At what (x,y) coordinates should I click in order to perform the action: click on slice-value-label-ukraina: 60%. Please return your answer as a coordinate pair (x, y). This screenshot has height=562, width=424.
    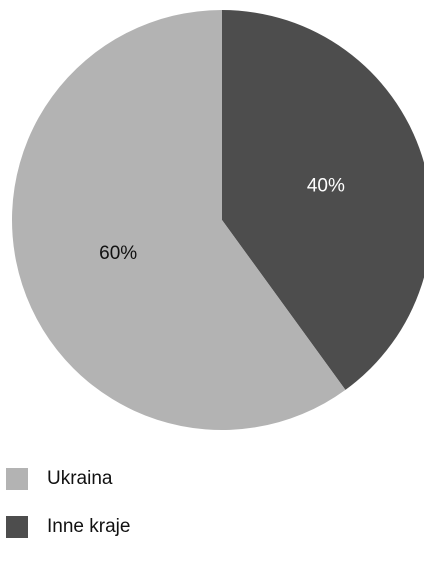
    Looking at the image, I should click on (118, 253).